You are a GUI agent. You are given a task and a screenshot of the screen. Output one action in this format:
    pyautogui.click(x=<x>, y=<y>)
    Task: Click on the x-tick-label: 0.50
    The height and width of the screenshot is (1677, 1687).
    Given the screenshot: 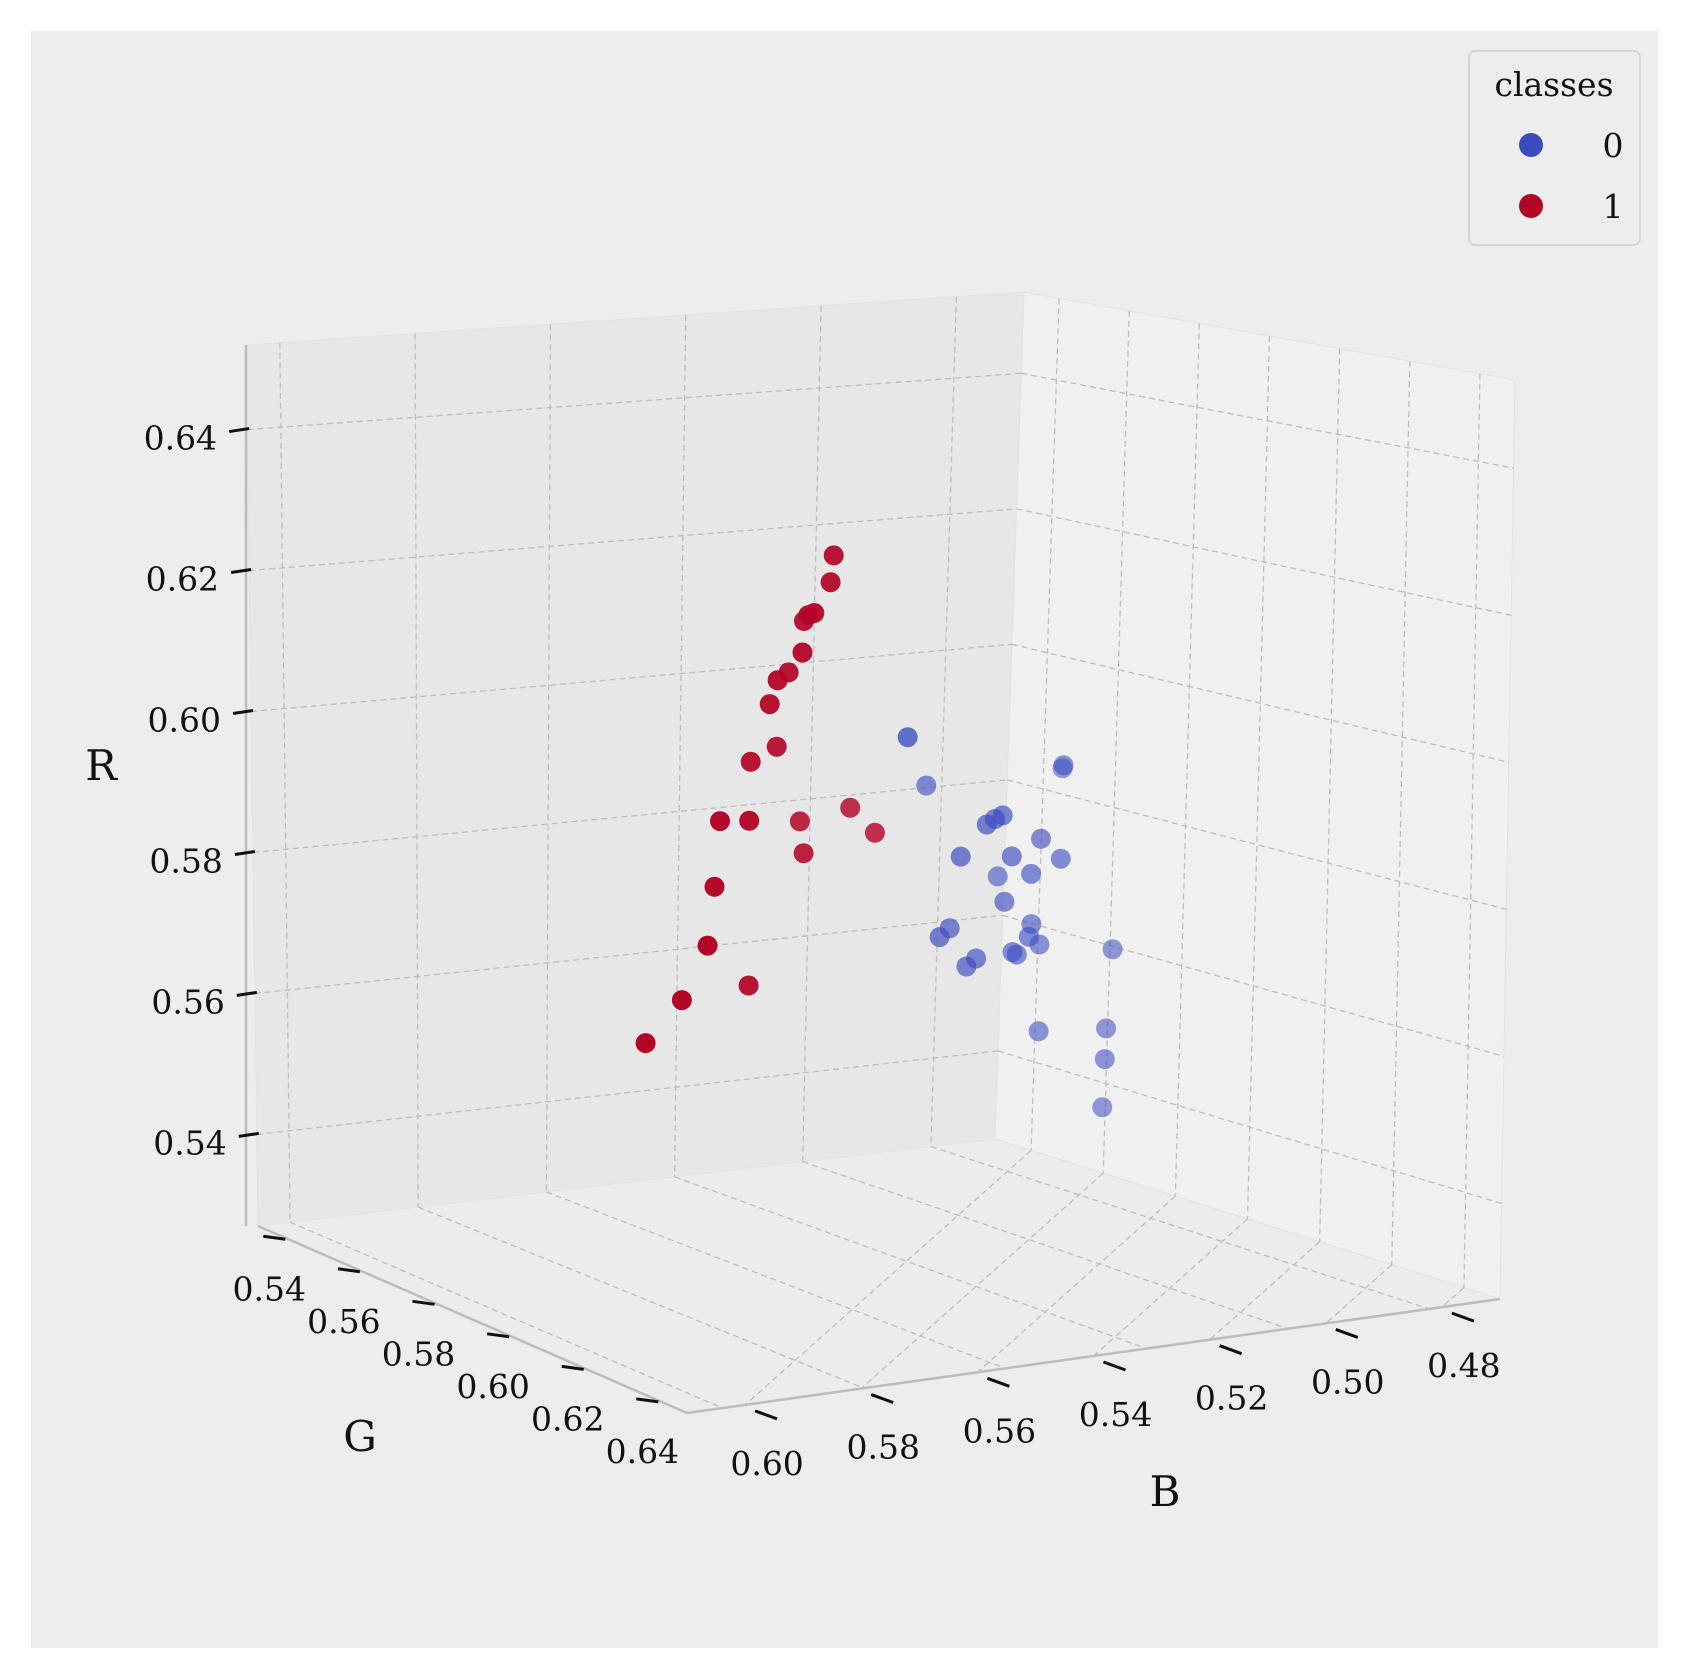 What is the action you would take?
    pyautogui.click(x=1347, y=1381)
    